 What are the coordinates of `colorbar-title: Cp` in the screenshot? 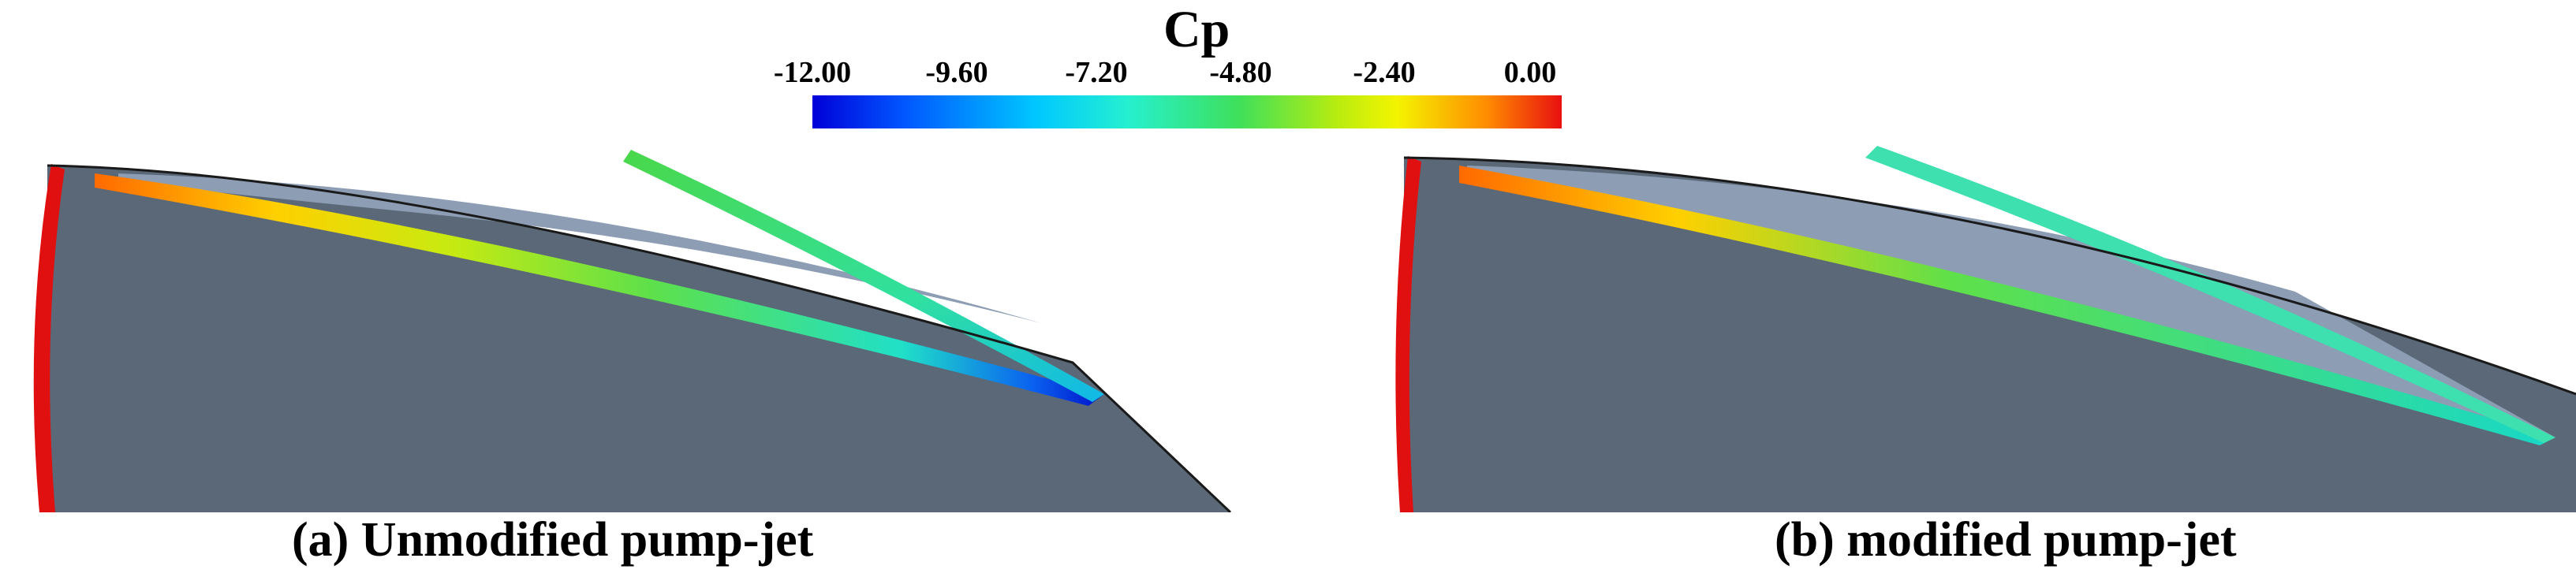 It's located at (1196, 29).